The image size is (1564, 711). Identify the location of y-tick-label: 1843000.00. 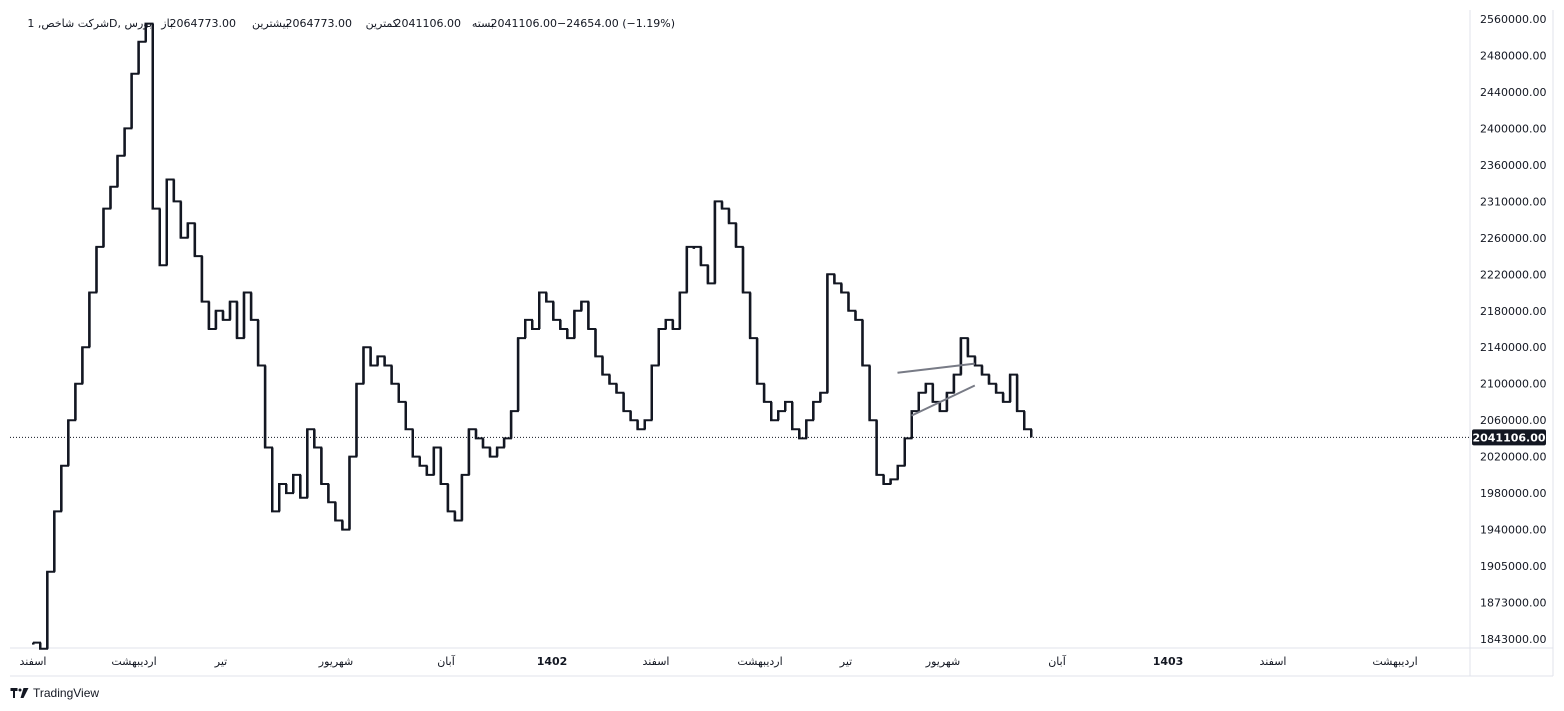
(1513, 639).